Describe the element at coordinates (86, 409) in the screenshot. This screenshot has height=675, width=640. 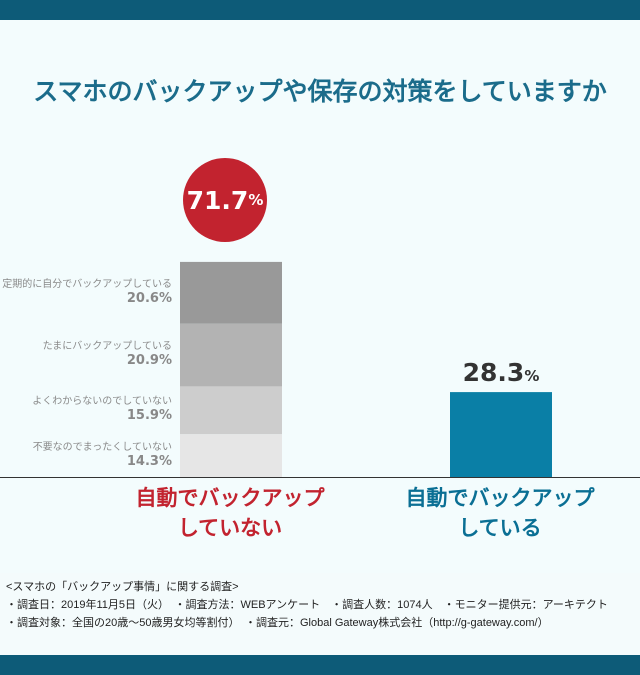
I see `segment-label: よくわからないのでしていない 15.9%` at that location.